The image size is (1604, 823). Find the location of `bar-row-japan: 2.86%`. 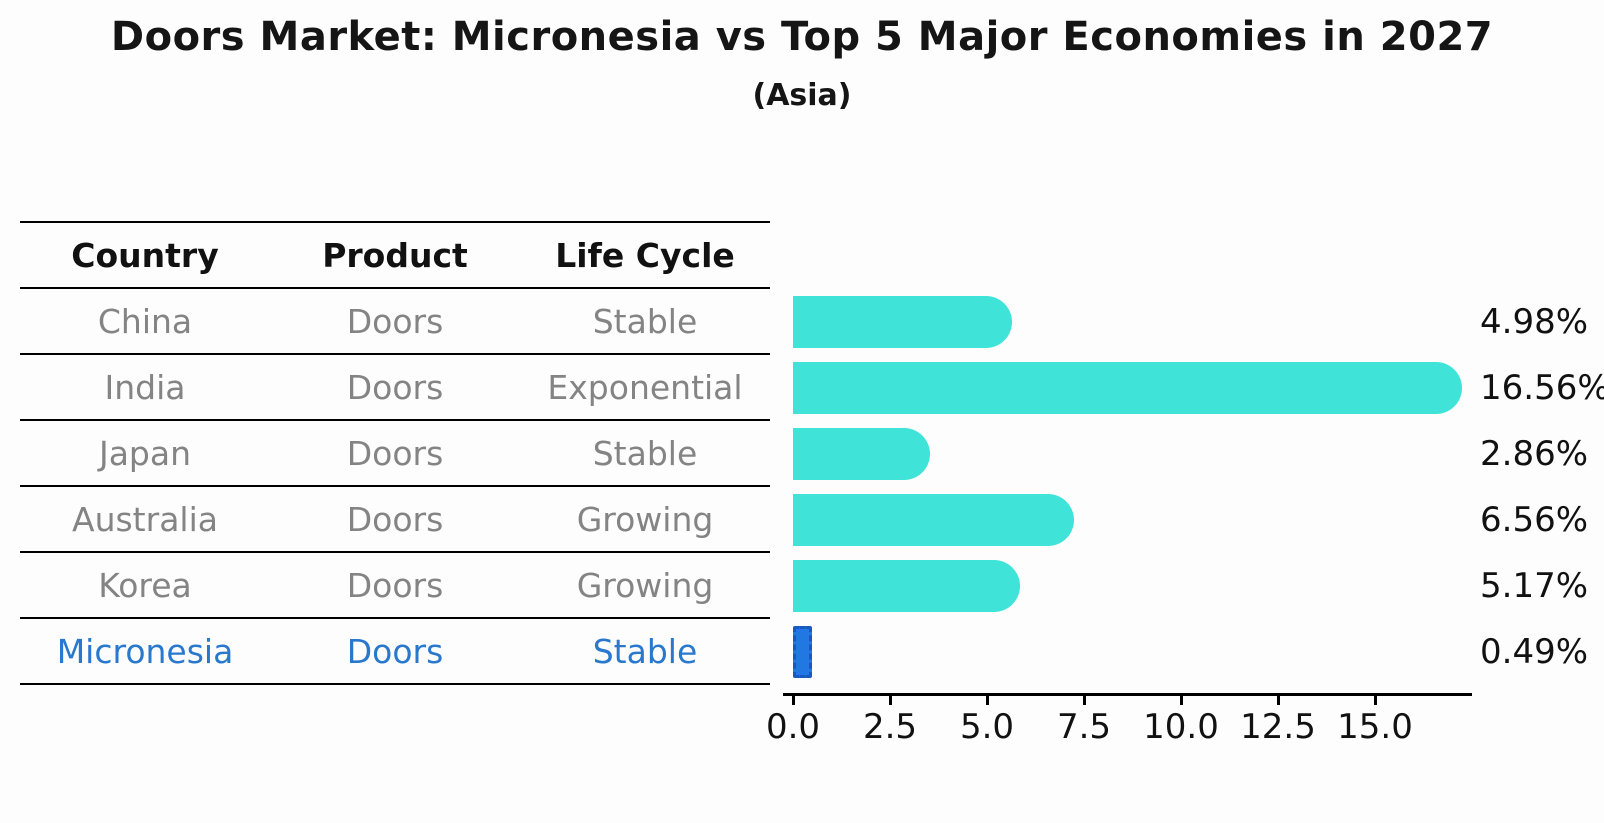

bar-row-japan: 2.86% is located at coordinates (1198, 454).